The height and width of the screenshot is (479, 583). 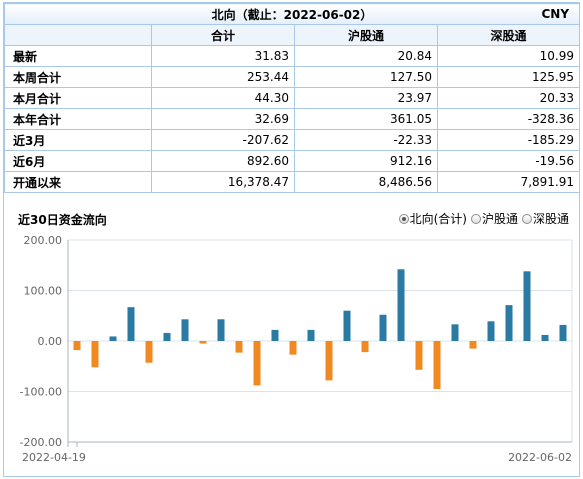 What do you see at coordinates (508, 119) in the screenshot?
I see `cell-sz: -328.36` at bounding box center [508, 119].